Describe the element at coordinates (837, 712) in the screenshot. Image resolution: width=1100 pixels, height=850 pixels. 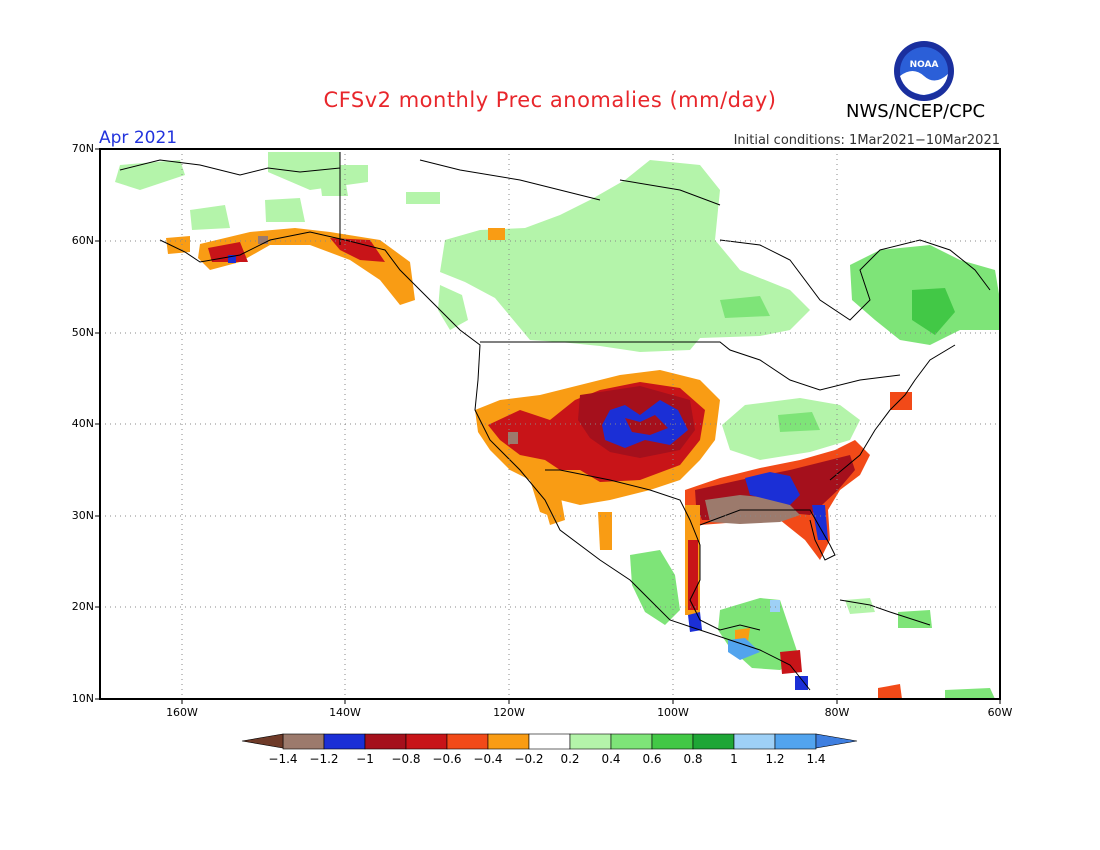
I see `lon-tick-80w: 80W` at that location.